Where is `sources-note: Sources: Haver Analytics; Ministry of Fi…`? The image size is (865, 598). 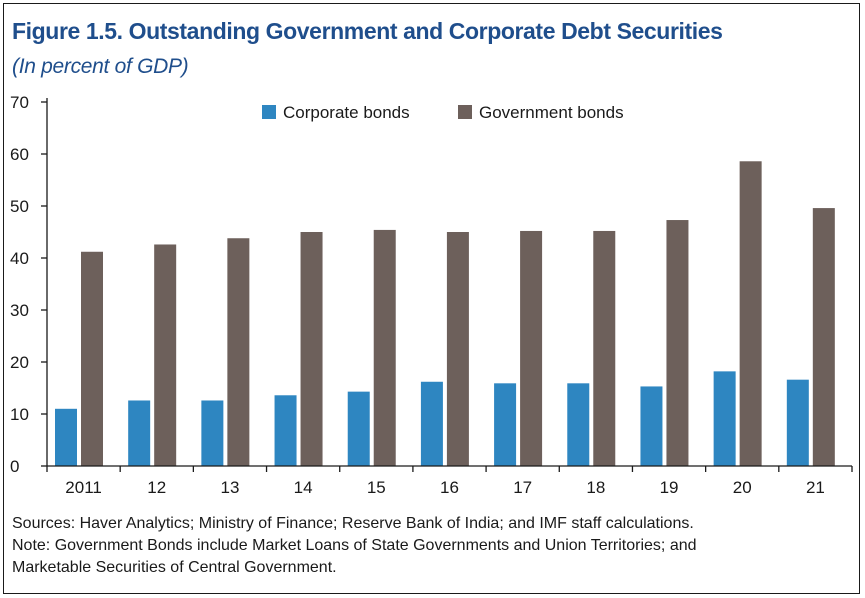
sources-note: Sources: Haver Analytics; Ministry of Fi… is located at coordinates (353, 523).